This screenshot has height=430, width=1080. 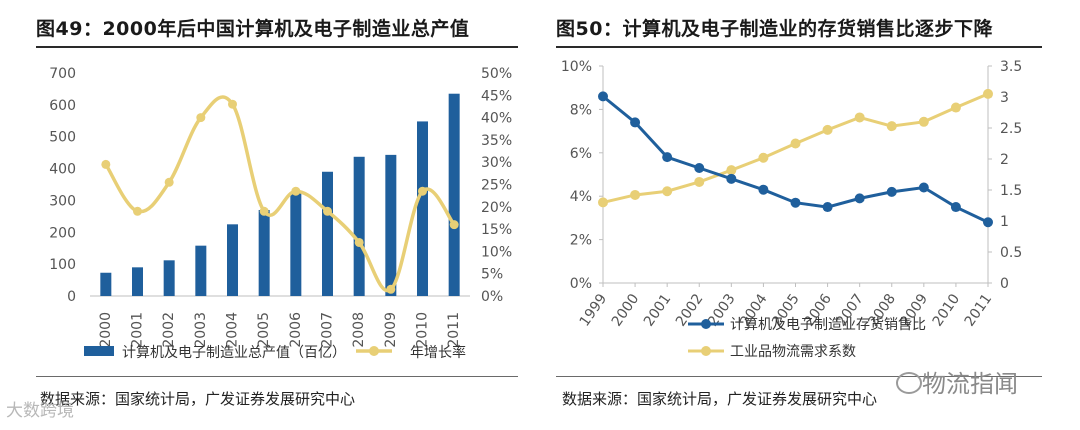 I want to click on y-tick-label-right-fig49: 15%, so click(x=496, y=230).